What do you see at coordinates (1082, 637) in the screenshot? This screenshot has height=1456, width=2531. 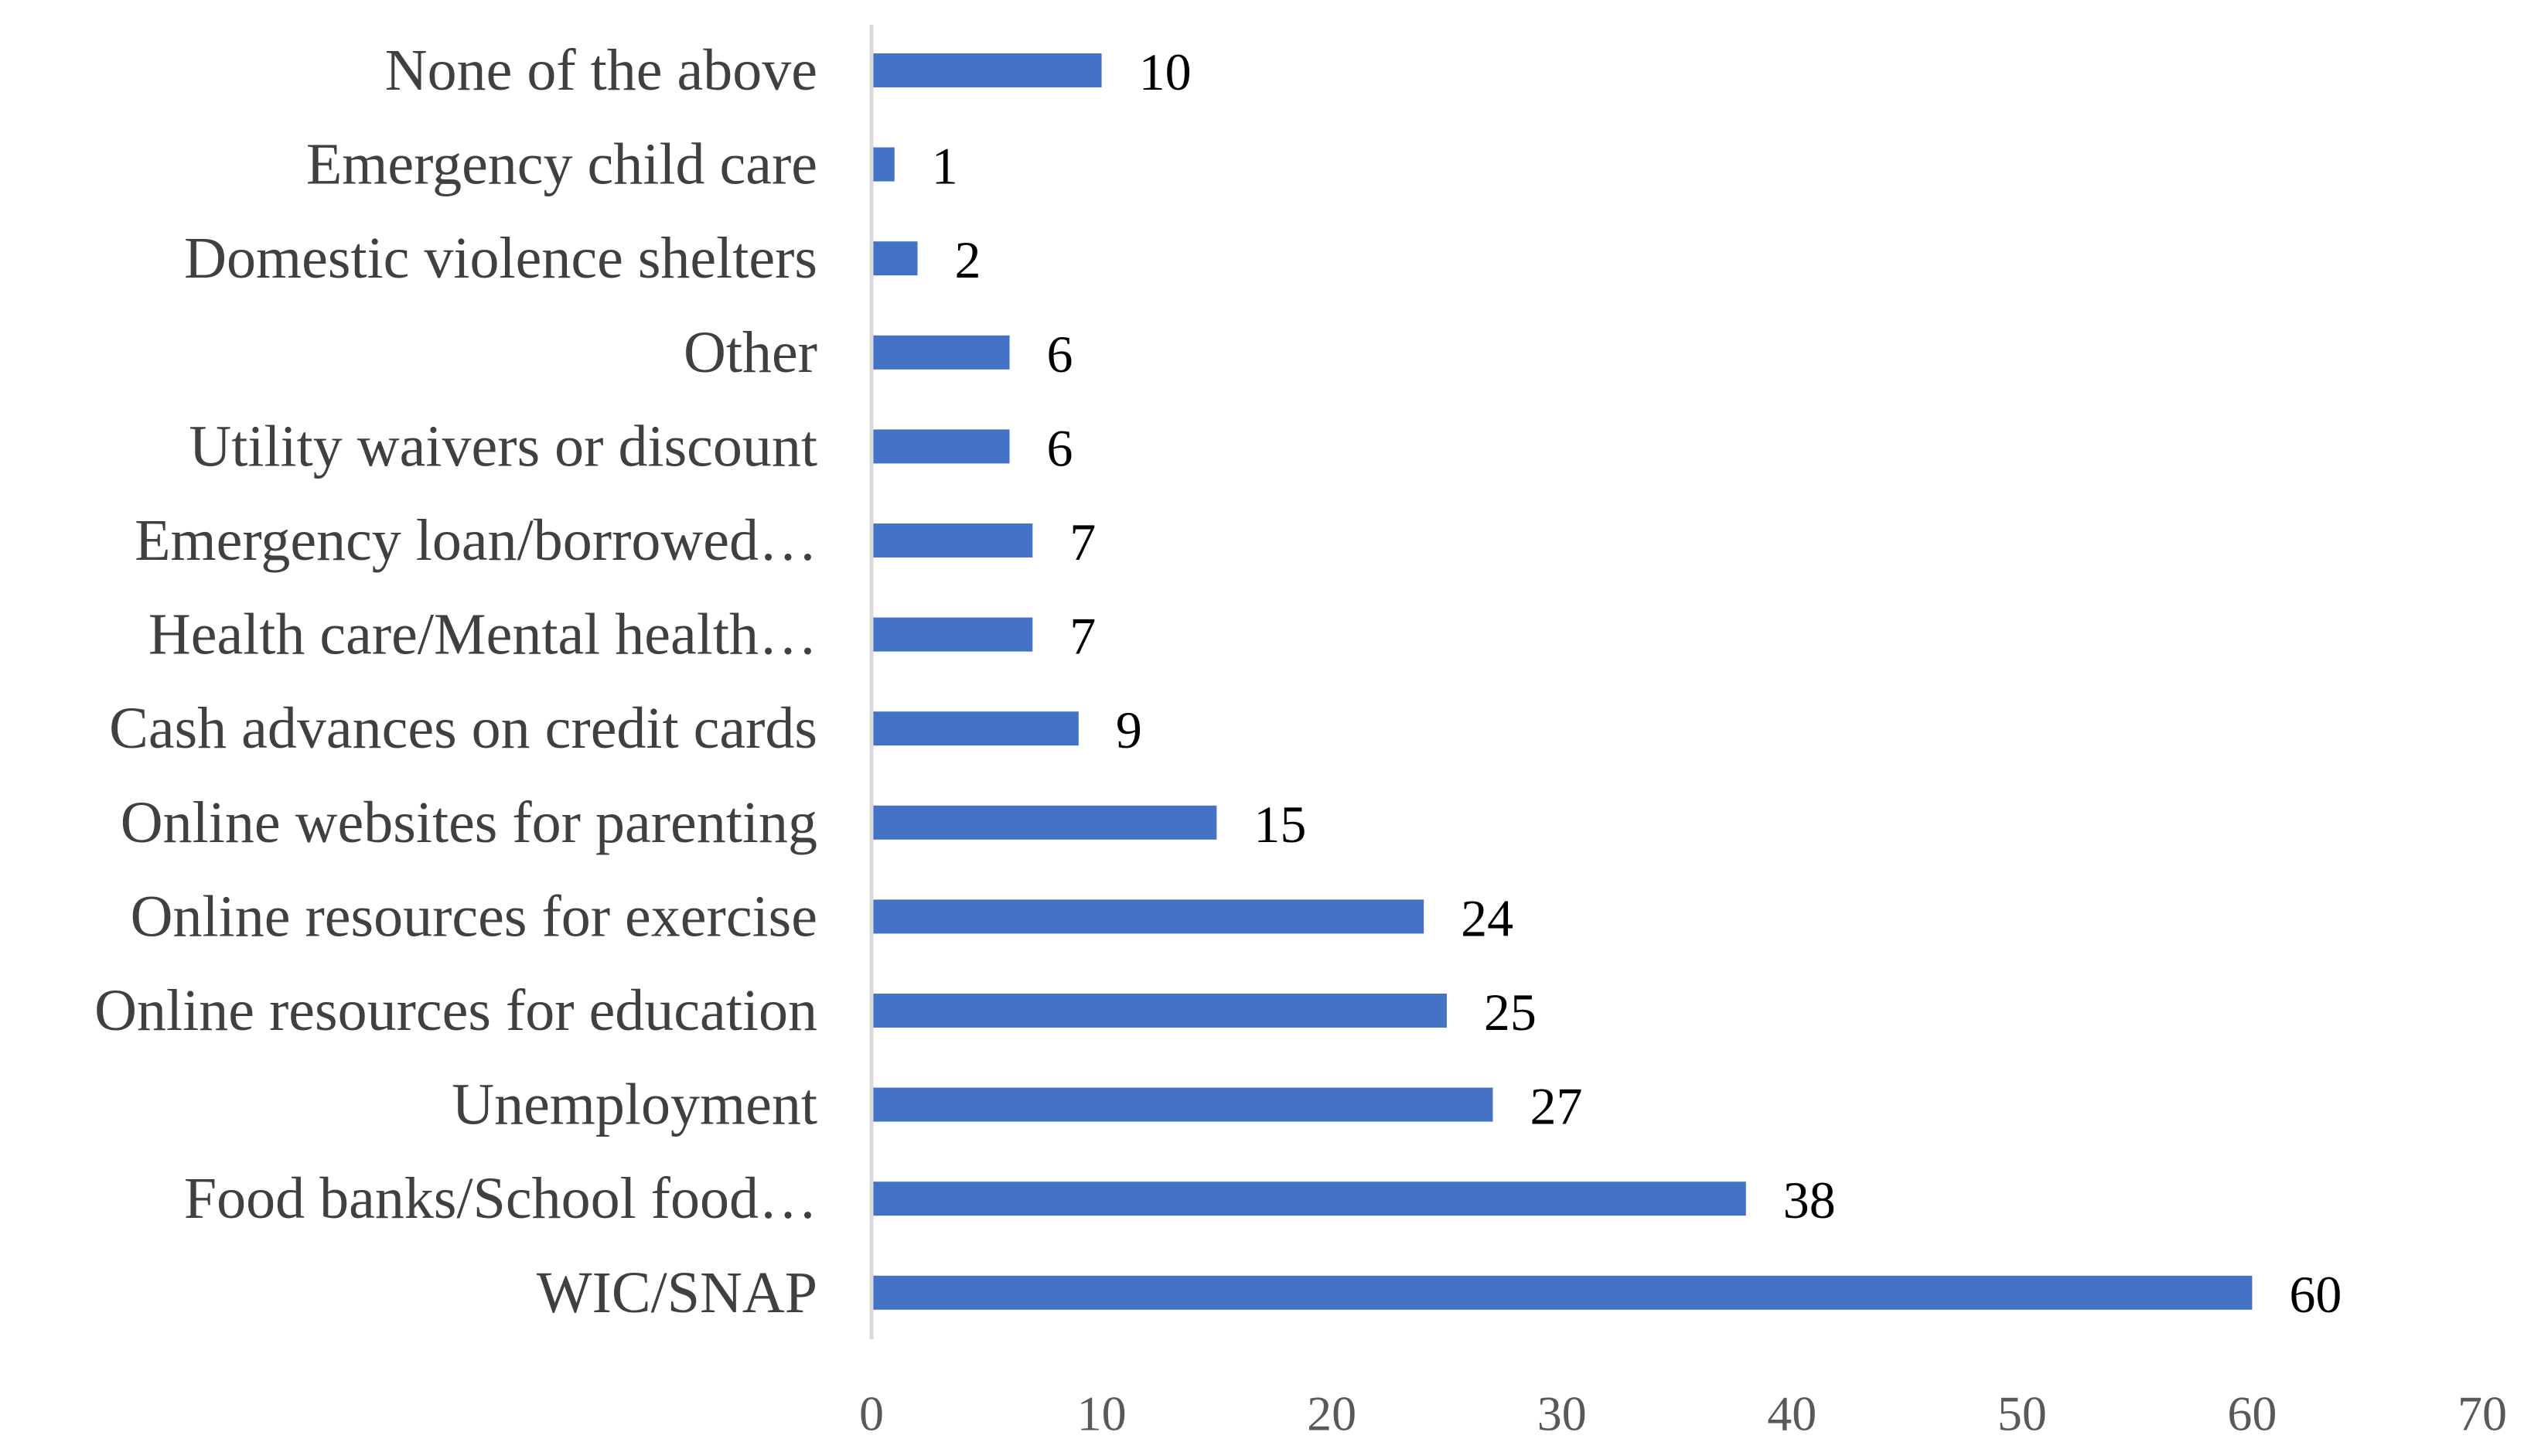 I see `data-label-7: 7` at bounding box center [1082, 637].